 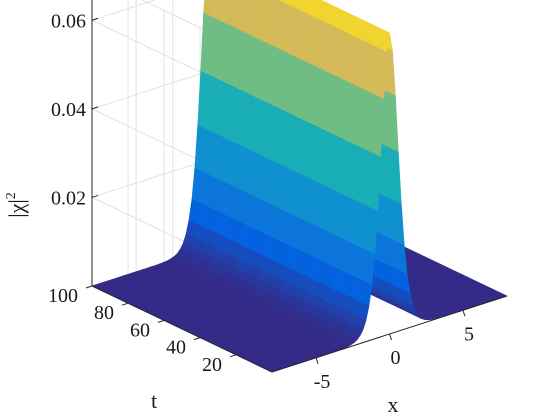 I want to click on t-axis-line, so click(x=182, y=329).